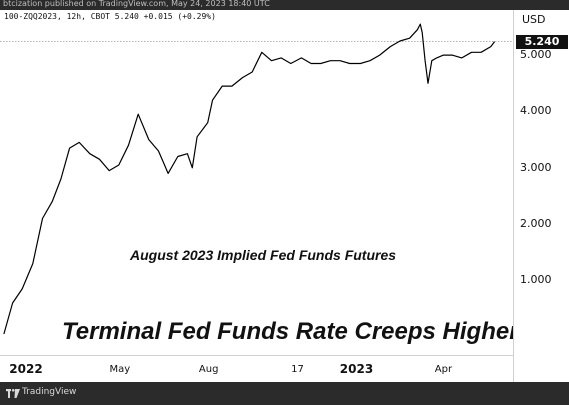  Describe the element at coordinates (256, 368) in the screenshot. I see `time-axis` at that location.